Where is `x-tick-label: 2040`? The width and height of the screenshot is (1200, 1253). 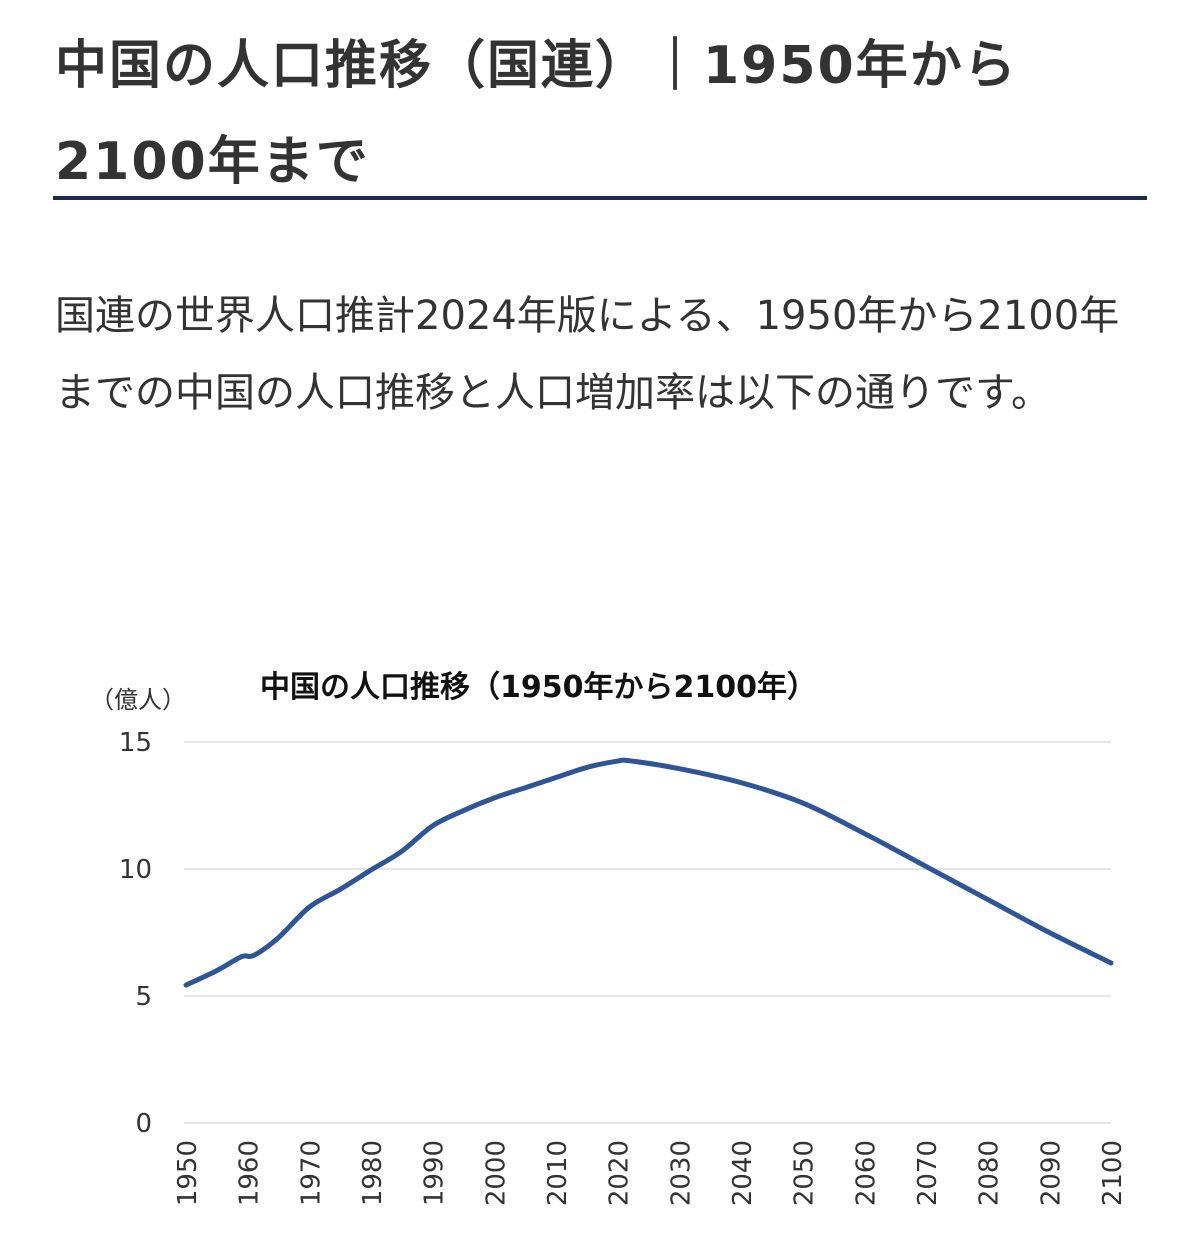
x-tick-label: 2040 is located at coordinates (743, 1173).